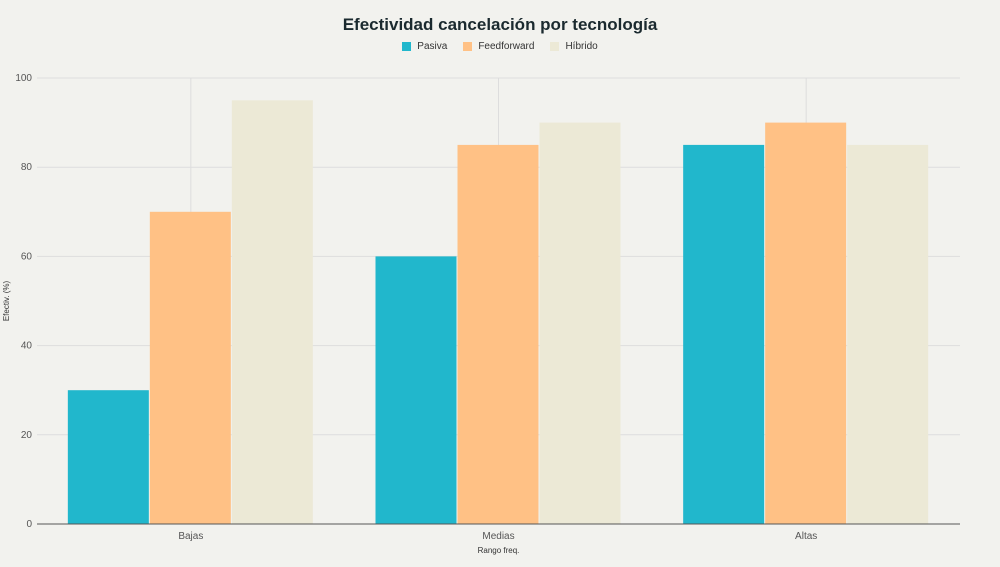  I want to click on bar-feedforward-medias, so click(498, 334).